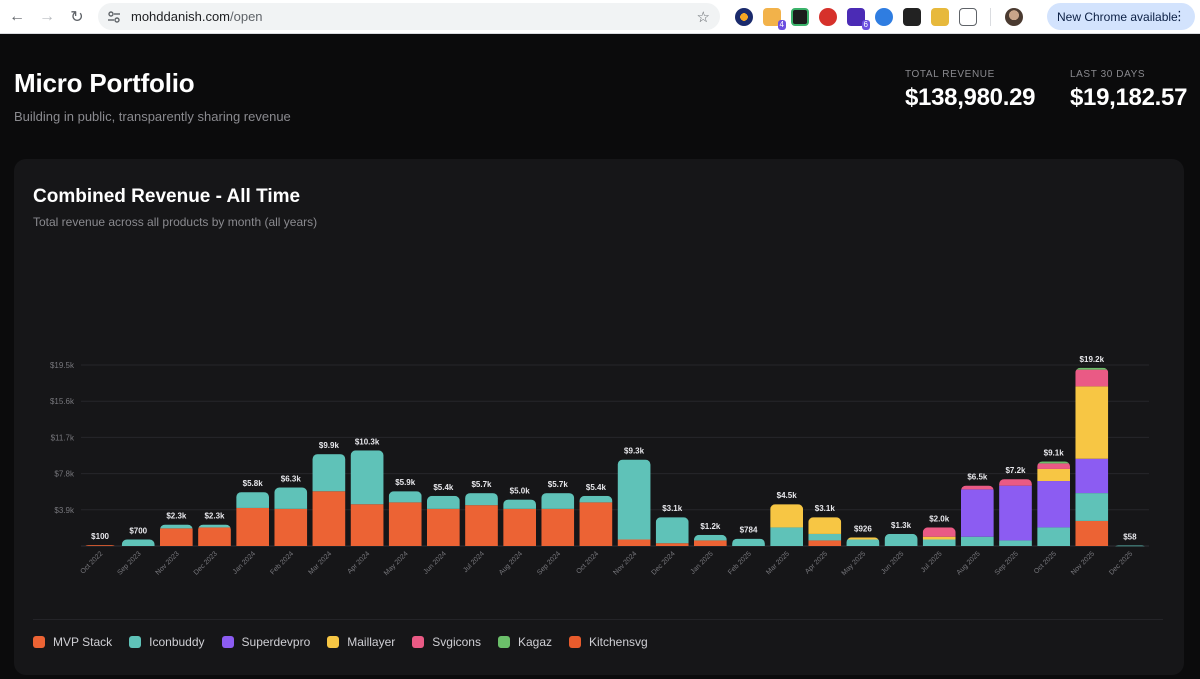  What do you see at coordinates (167, 642) in the screenshot?
I see `legend-item: Iconbuddy` at bounding box center [167, 642].